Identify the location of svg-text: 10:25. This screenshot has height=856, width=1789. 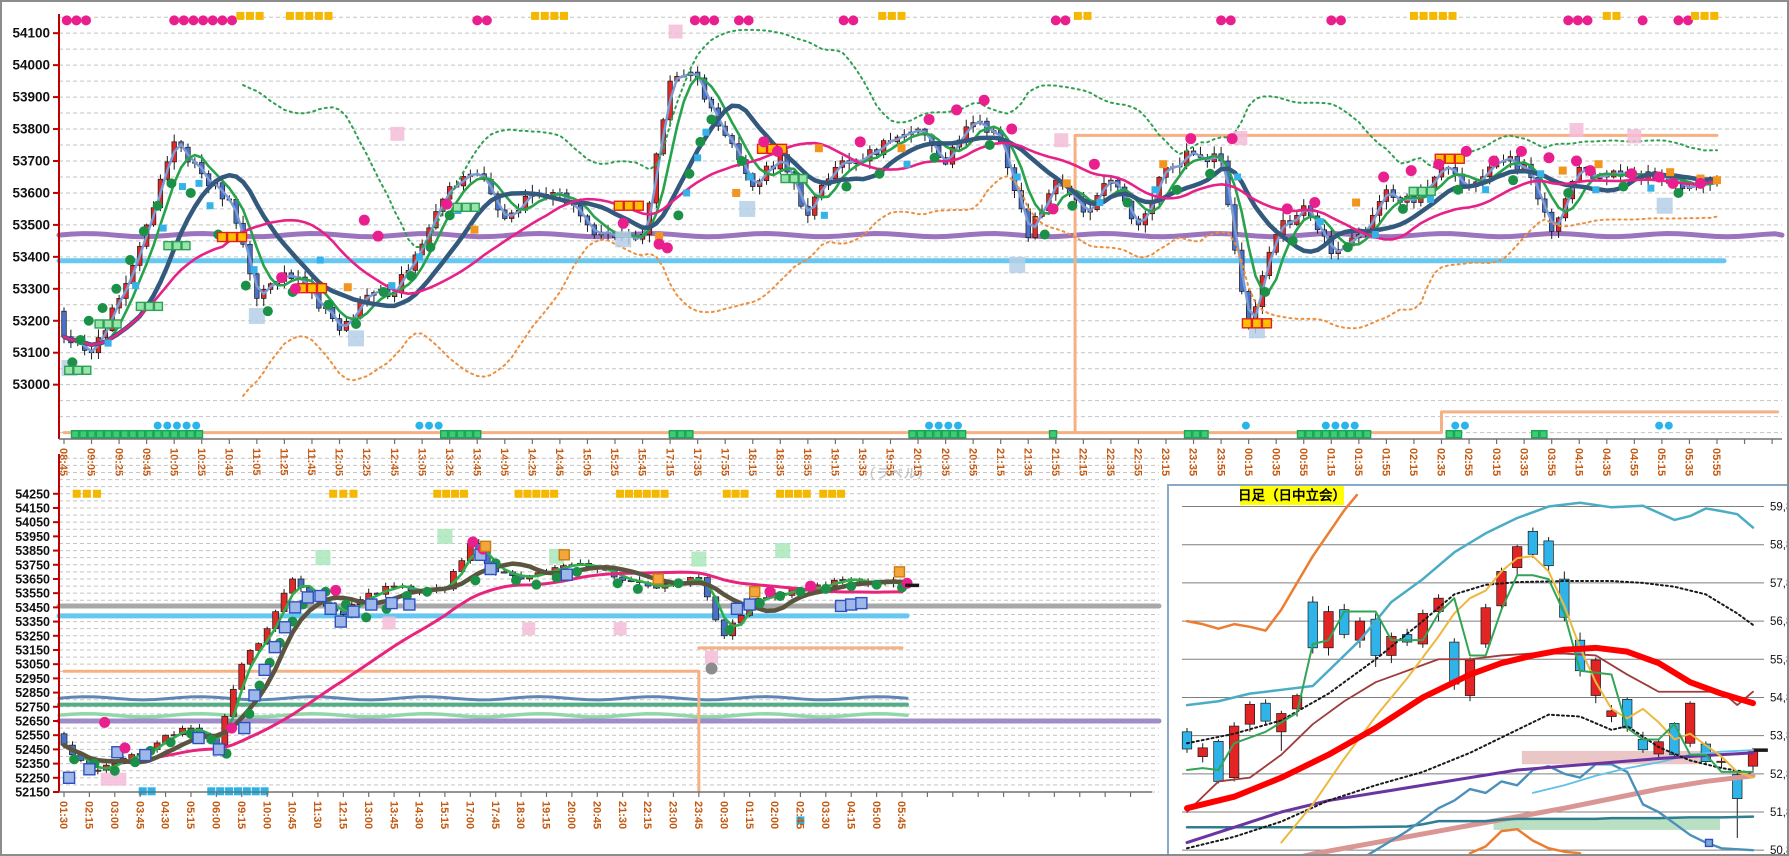
(201, 462).